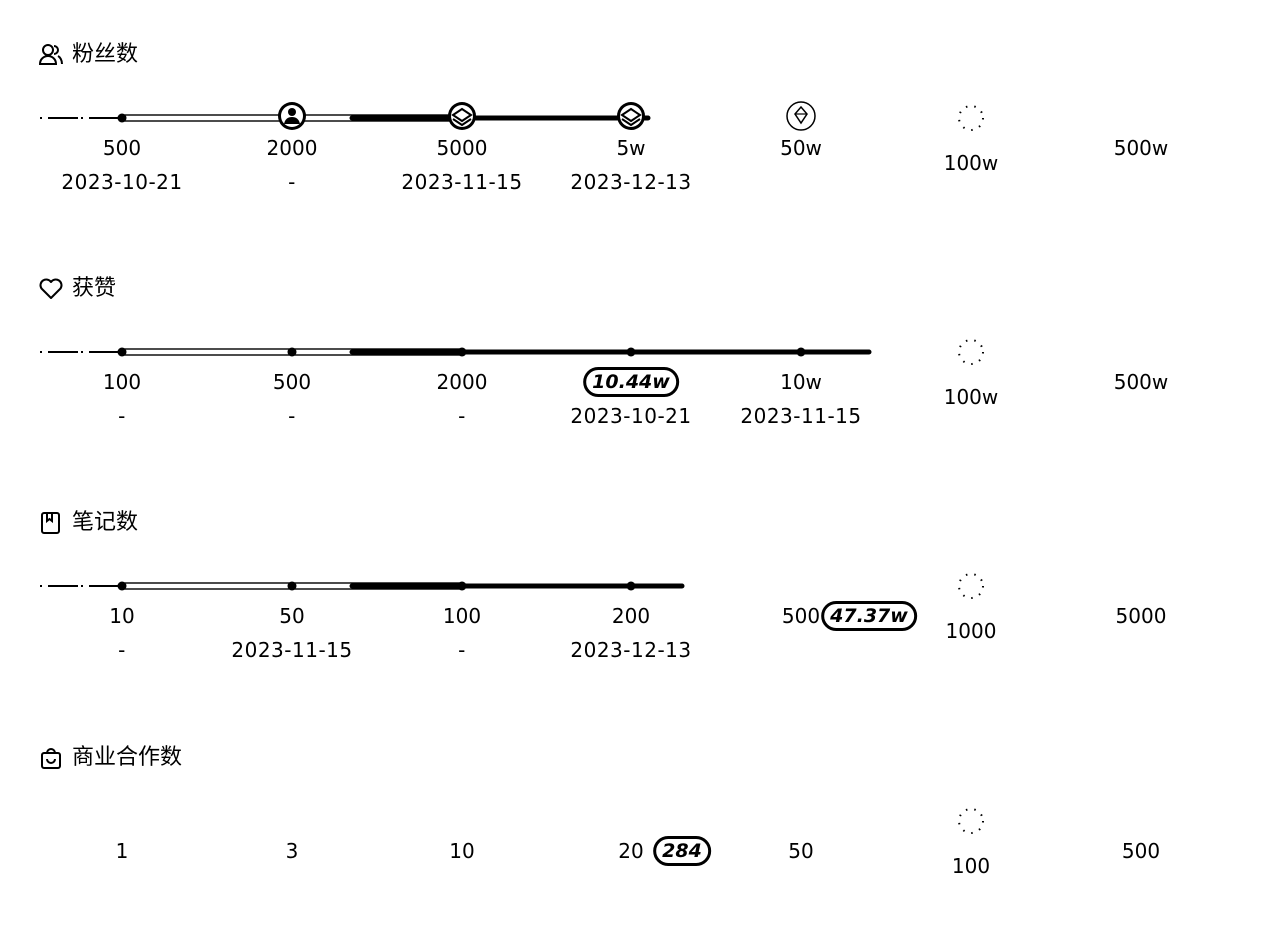 This screenshot has height=950, width=1280. I want to click on milestone-label: 10w, so click(801, 382).